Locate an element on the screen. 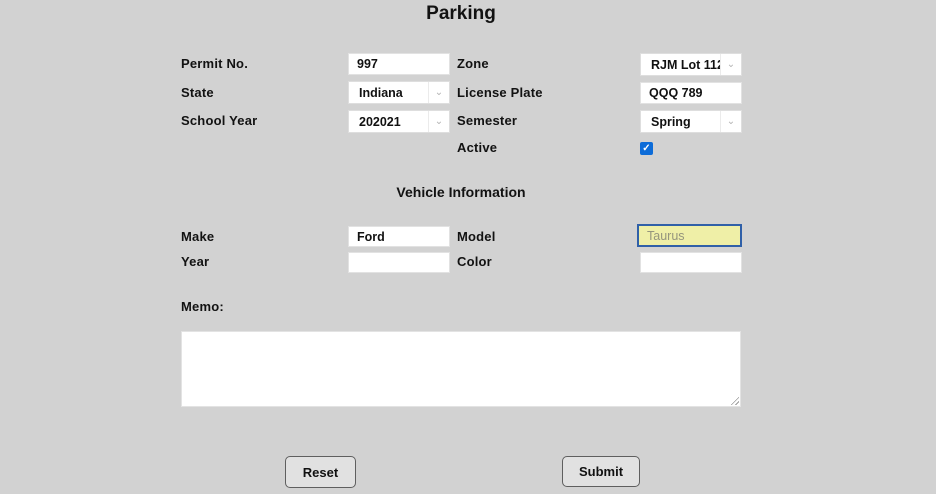 The height and width of the screenshot is (494, 936). semester-selected-value: Spring is located at coordinates (671, 121).